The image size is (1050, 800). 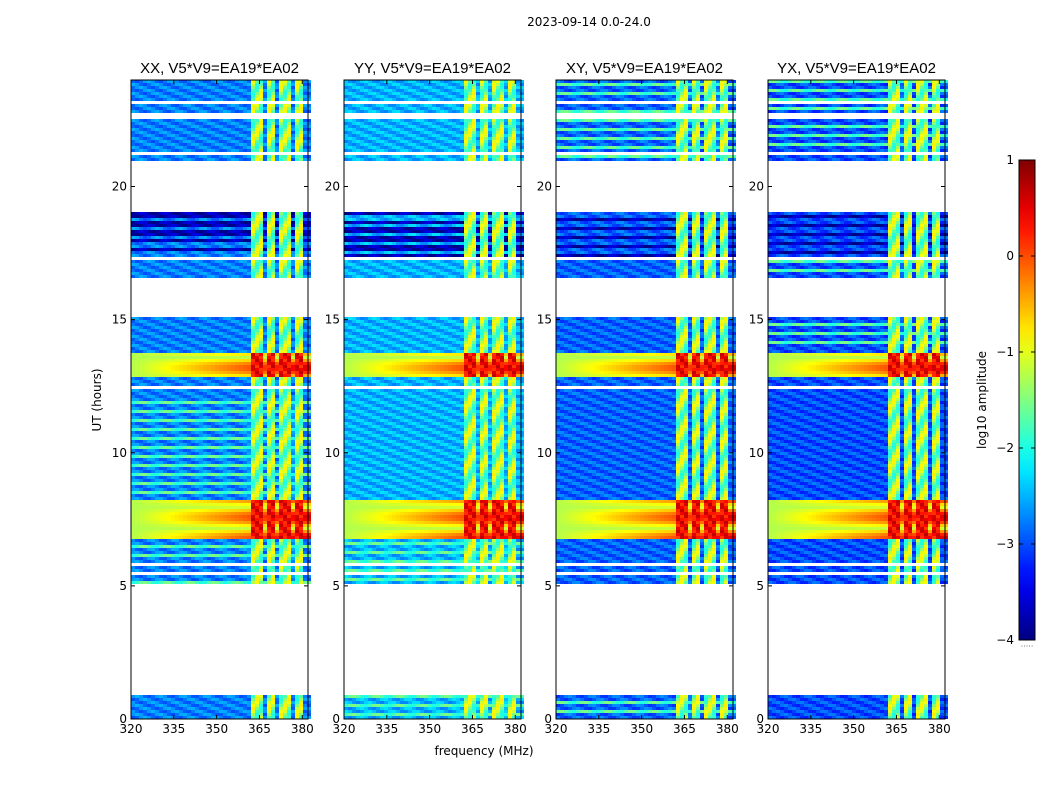 What do you see at coordinates (432, 68) in the screenshot?
I see `panel-title: YY, V5*V9=EA19*EA02` at bounding box center [432, 68].